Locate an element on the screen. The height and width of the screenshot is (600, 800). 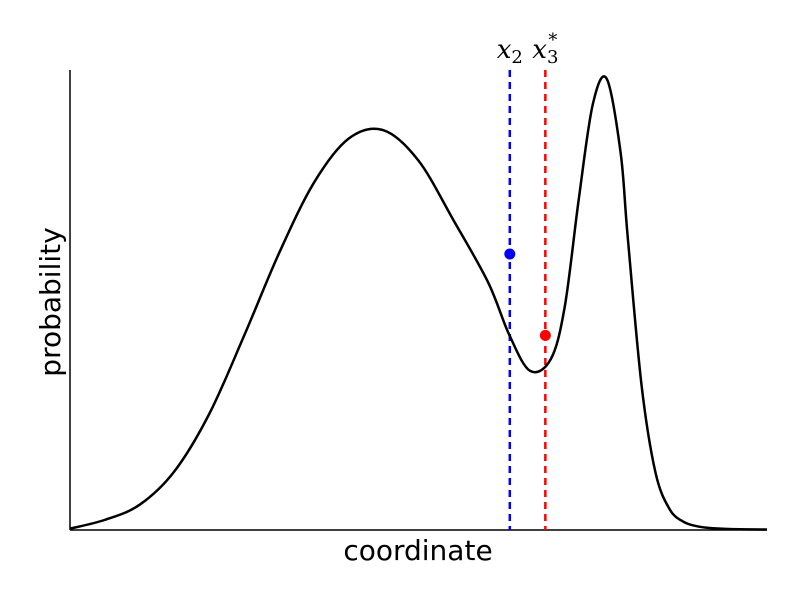
marker-label-x3-star: x3* is located at coordinates (545, 49).